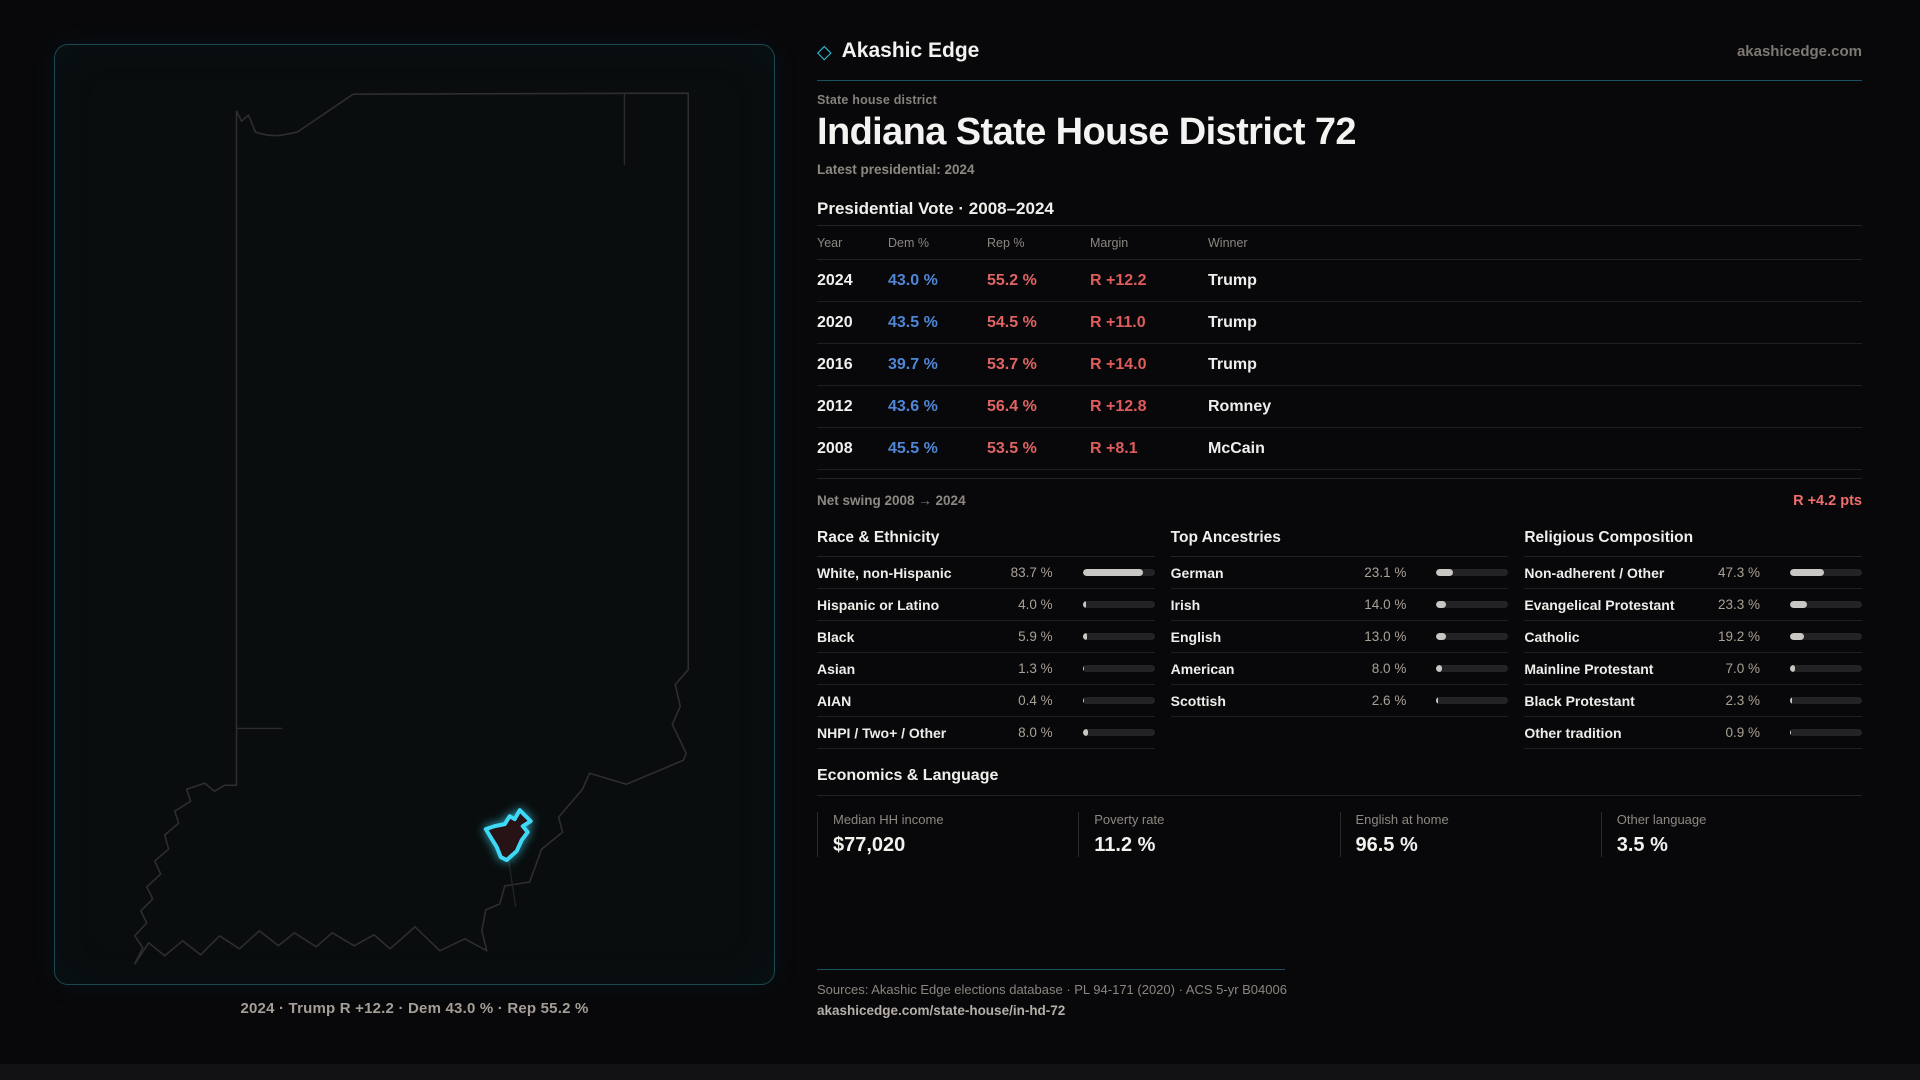 Image resolution: width=1920 pixels, height=1080 pixels. I want to click on district-72-shape, so click(508, 835).